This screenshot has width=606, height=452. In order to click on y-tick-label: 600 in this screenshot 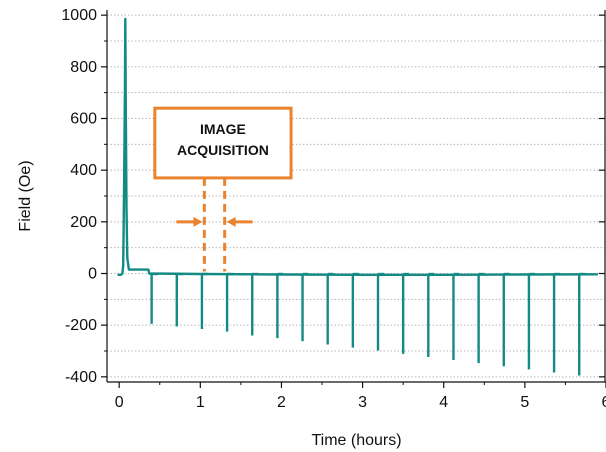, I will do `click(83, 119)`.